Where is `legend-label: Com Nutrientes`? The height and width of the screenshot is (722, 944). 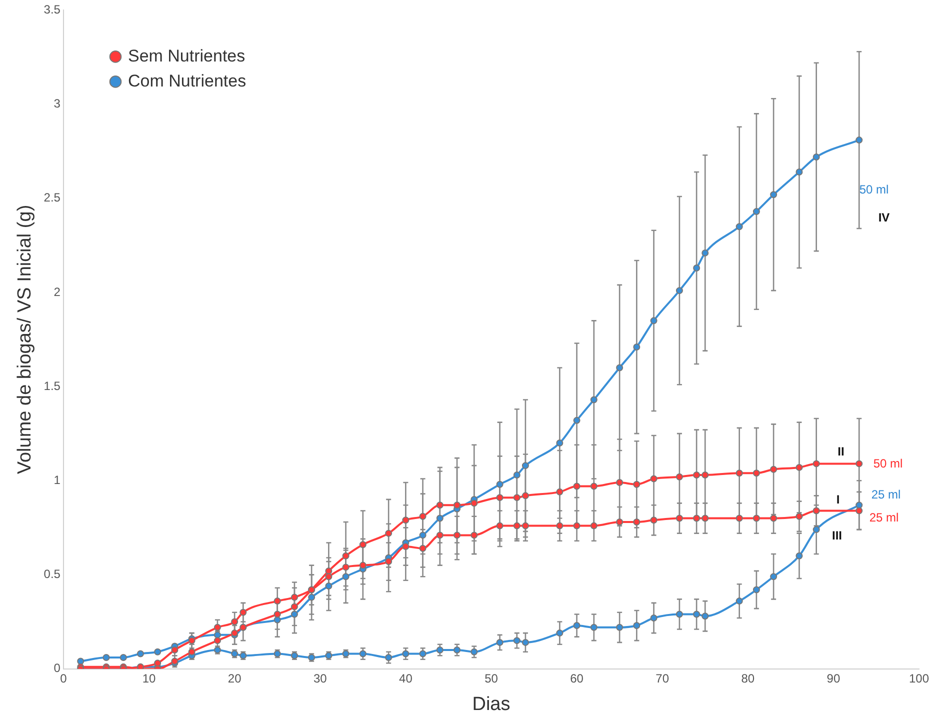
legend-label: Com Nutrientes is located at coordinates (187, 80).